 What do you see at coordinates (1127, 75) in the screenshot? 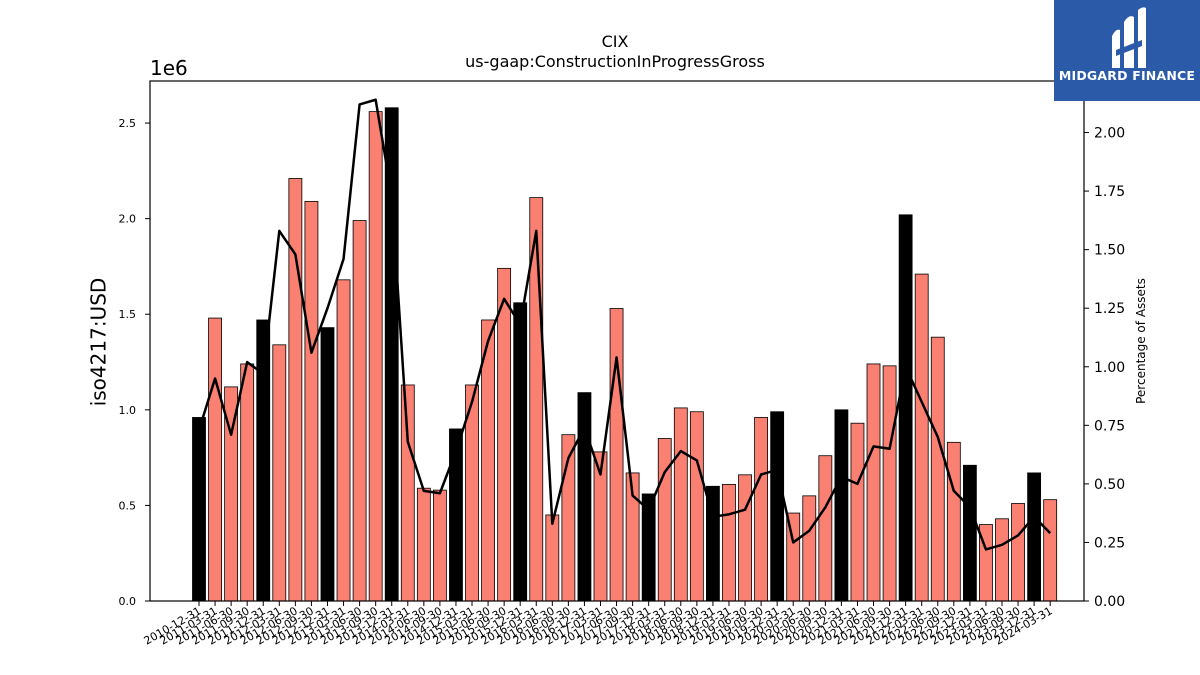
I see `brand-logo-text: MIDGARD FINANCE` at bounding box center [1127, 75].